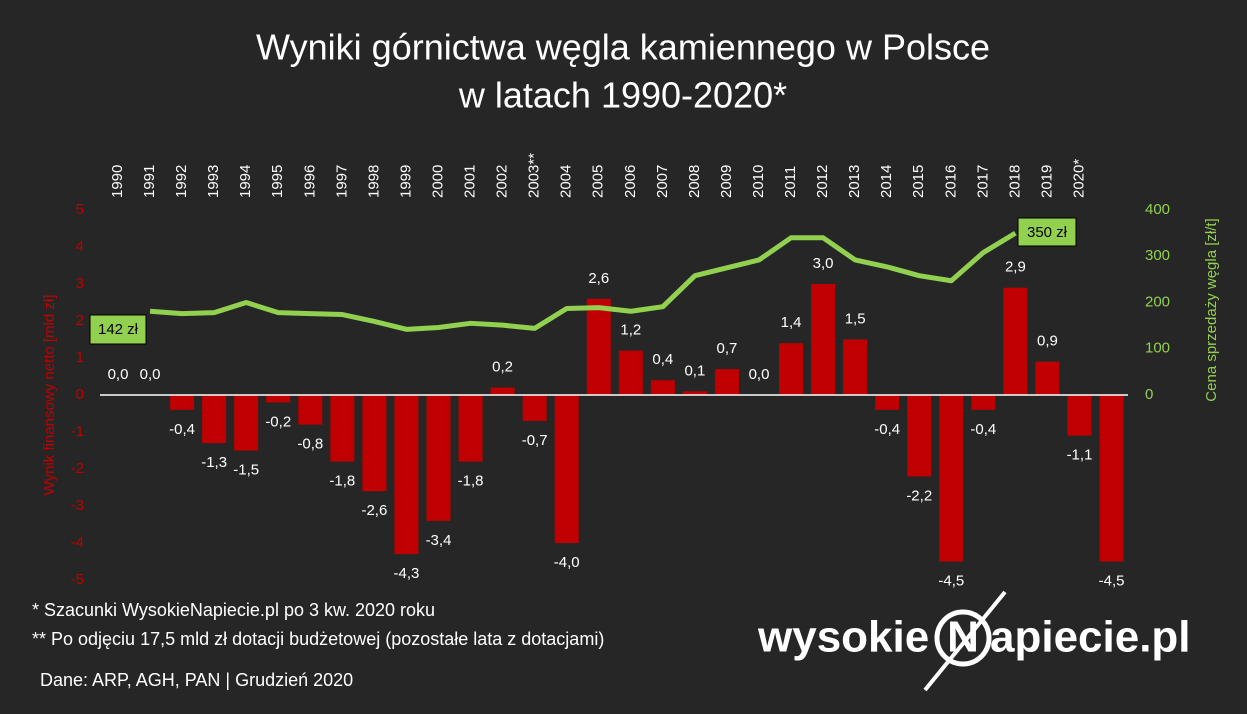 Image resolution: width=1247 pixels, height=714 pixels. I want to click on y-tick-label: -2, so click(77, 468).